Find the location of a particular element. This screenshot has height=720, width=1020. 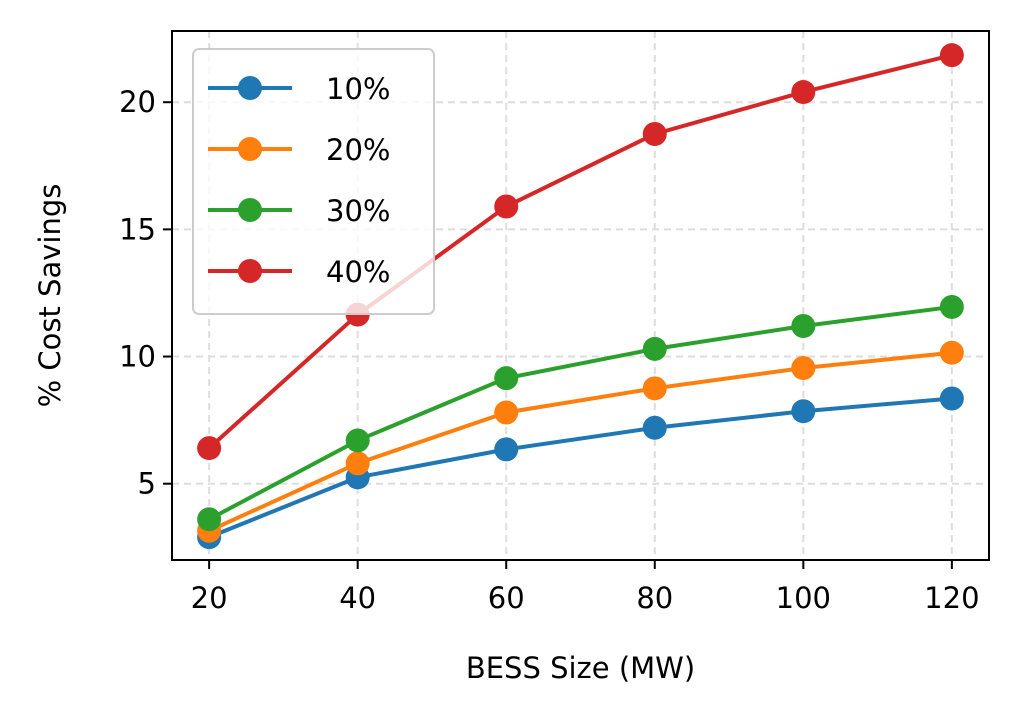

x-tick-label: 120 is located at coordinates (951, 598).